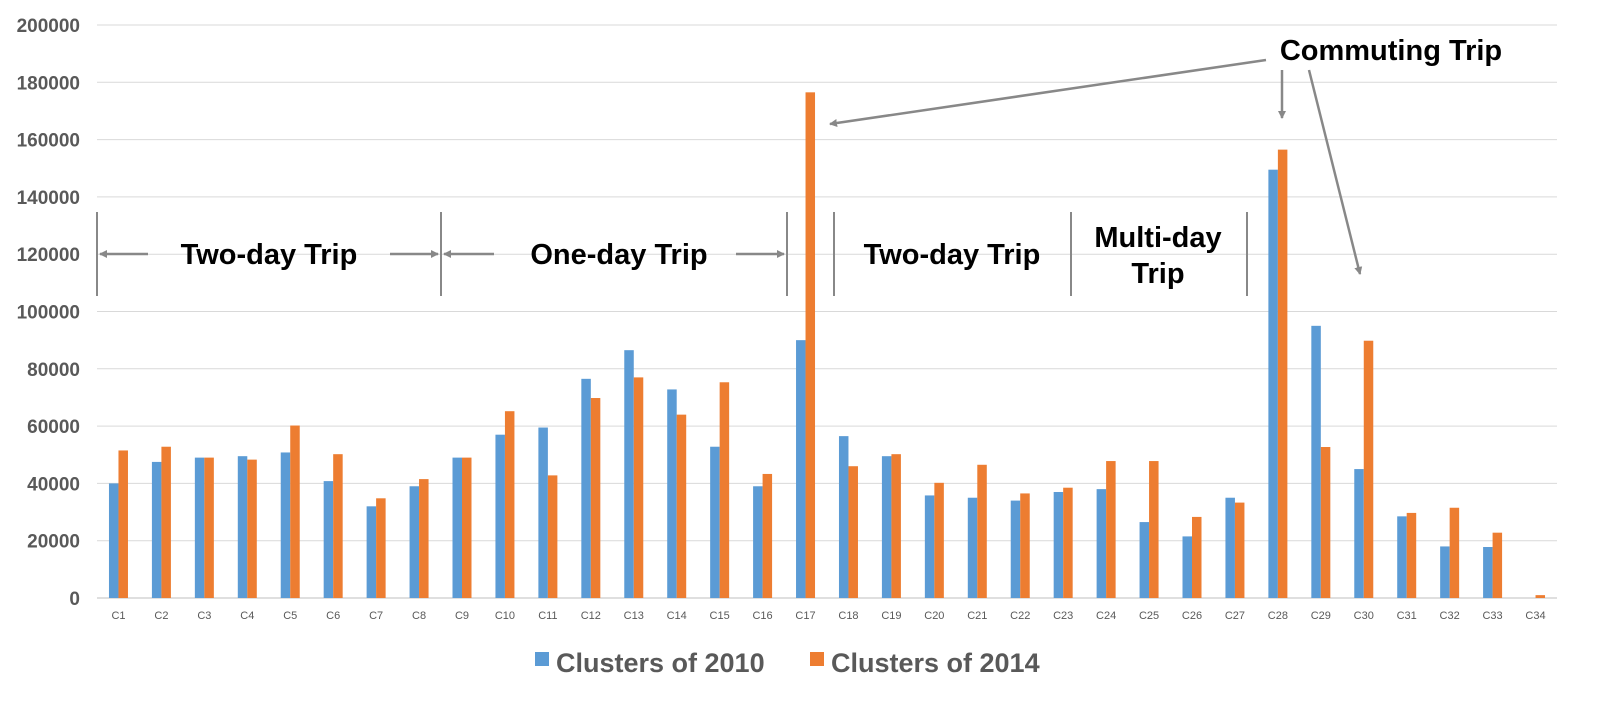 The width and height of the screenshot is (1618, 712). What do you see at coordinates (591, 616) in the screenshot?
I see `x-tick-label: C12` at bounding box center [591, 616].